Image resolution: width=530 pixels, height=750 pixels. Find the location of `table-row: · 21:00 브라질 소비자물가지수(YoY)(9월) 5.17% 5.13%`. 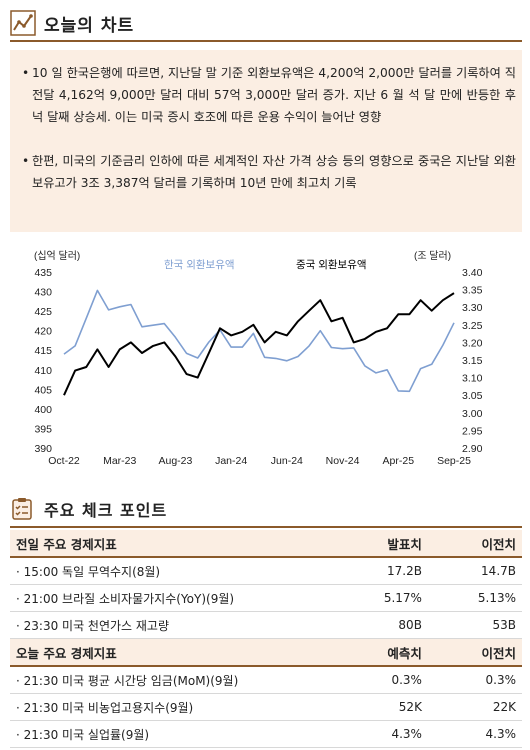

table-row: · 21:00 브라질 소비자물가지수(YoY)(9월) 5.17% 5.13% is located at coordinates (266, 598).